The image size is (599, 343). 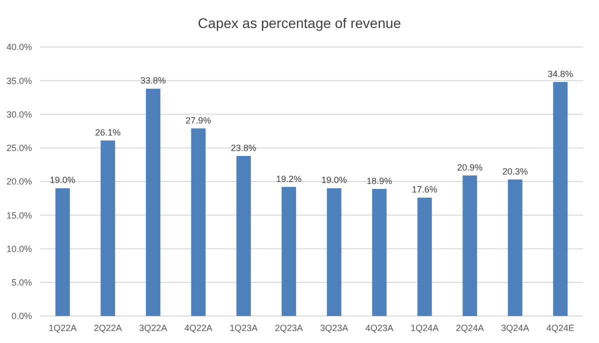 What do you see at coordinates (515, 171) in the screenshot?
I see `data-label: 20.3%` at bounding box center [515, 171].